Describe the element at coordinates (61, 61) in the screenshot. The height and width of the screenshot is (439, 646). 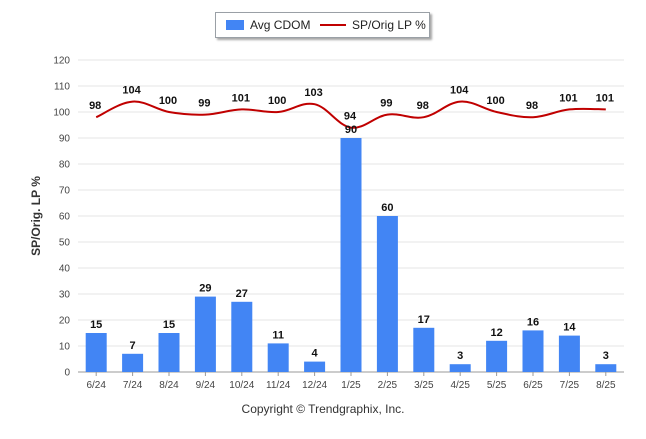
I see `y-tick-label: 120` at that location.